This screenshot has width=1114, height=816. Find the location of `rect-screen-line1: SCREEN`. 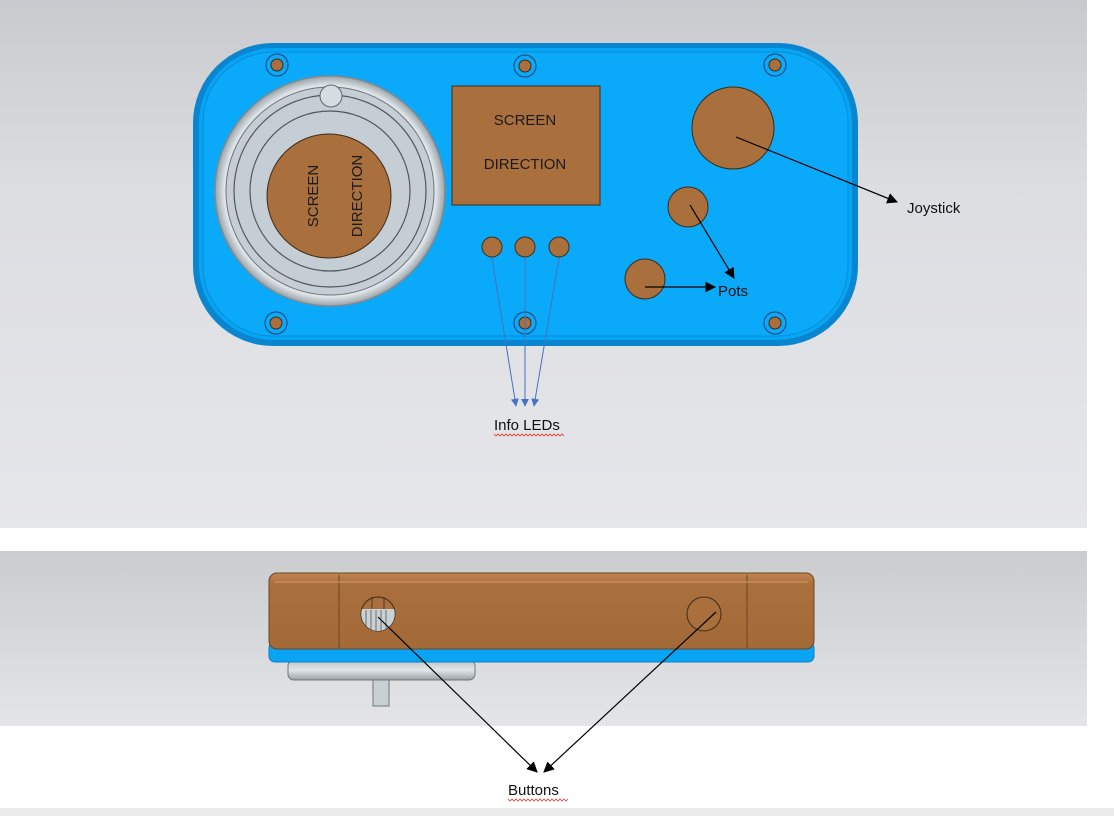

rect-screen-line1: SCREEN is located at coordinates (525, 120).